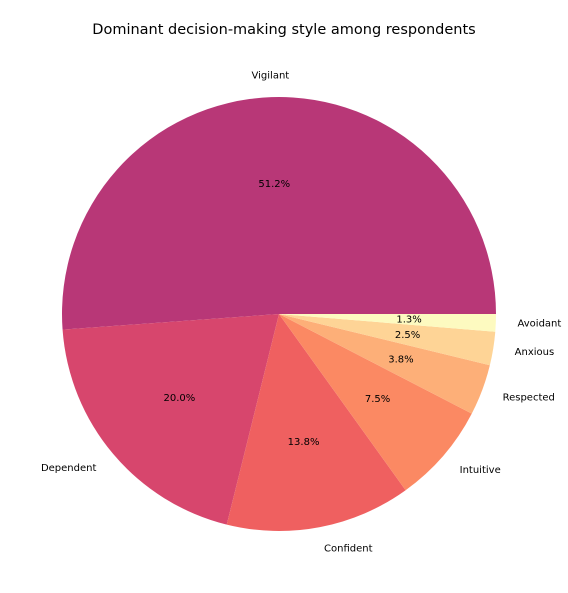 The width and height of the screenshot is (568, 593). Describe the element at coordinates (480, 470) in the screenshot. I see `slice-label-intuitive: Intuitive` at that location.